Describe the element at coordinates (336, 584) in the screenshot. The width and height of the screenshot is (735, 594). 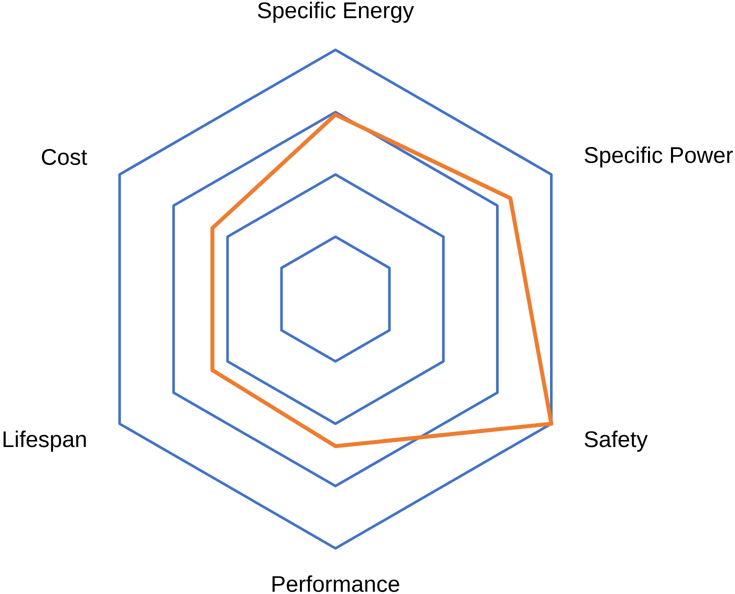
I see `spoke-label: Performance` at that location.